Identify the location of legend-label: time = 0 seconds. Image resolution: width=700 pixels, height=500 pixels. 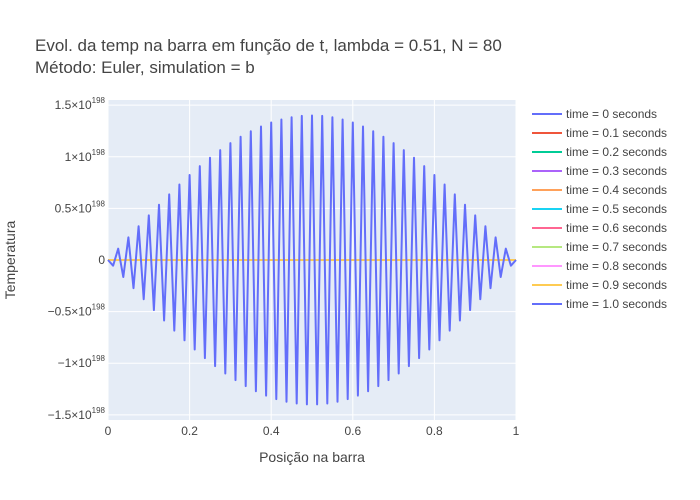
(611, 114).